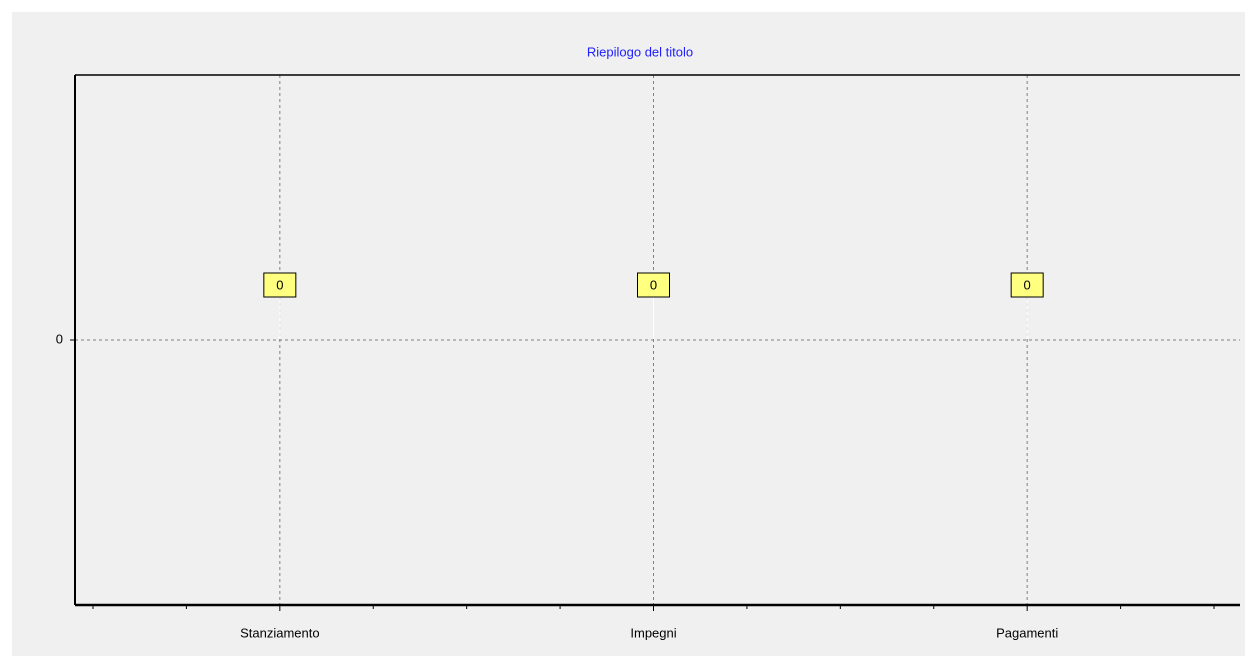 This screenshot has width=1257, height=664. I want to click on chart-title: Riepilogo del titolo, so click(640, 51).